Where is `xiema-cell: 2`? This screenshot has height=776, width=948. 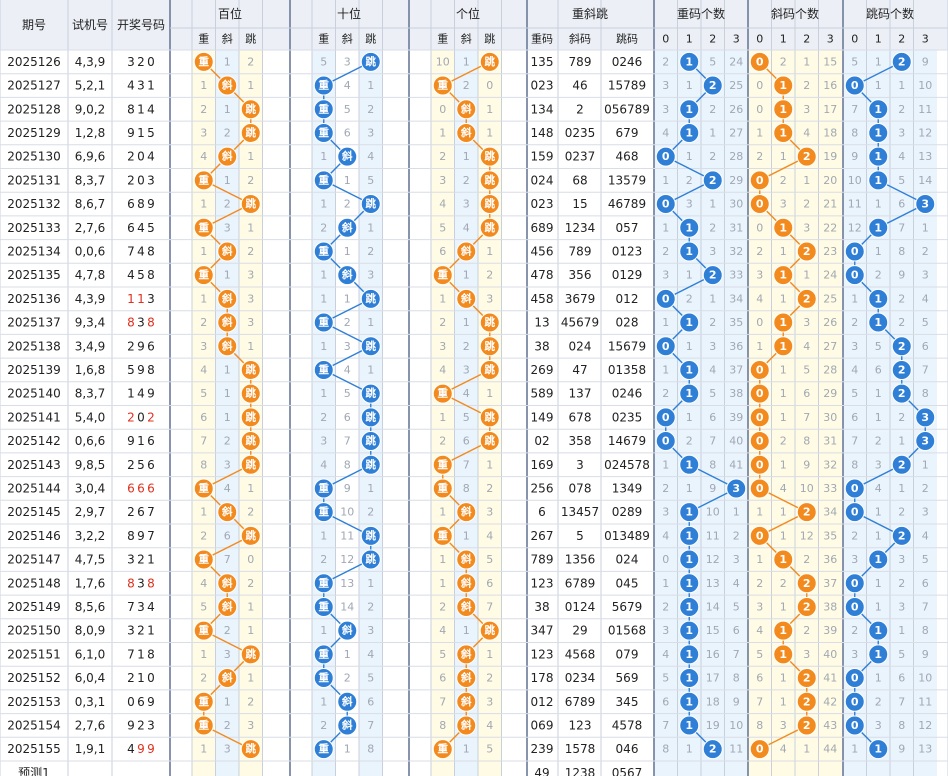 xiema-cell: 2 is located at coordinates (580, 109).